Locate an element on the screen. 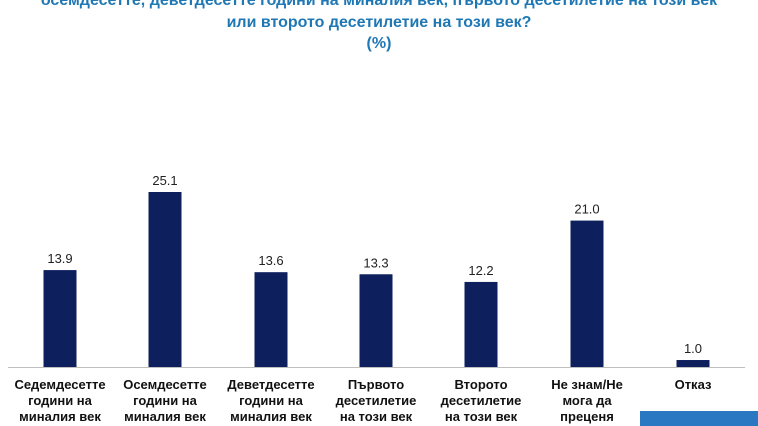  category-label-6-line-0: Отказ is located at coordinates (693, 384).